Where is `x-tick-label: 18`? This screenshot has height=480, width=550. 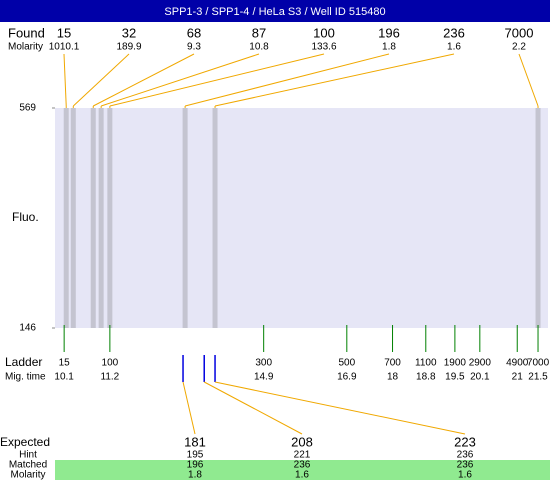 x-tick-label: 18 is located at coordinates (393, 377).